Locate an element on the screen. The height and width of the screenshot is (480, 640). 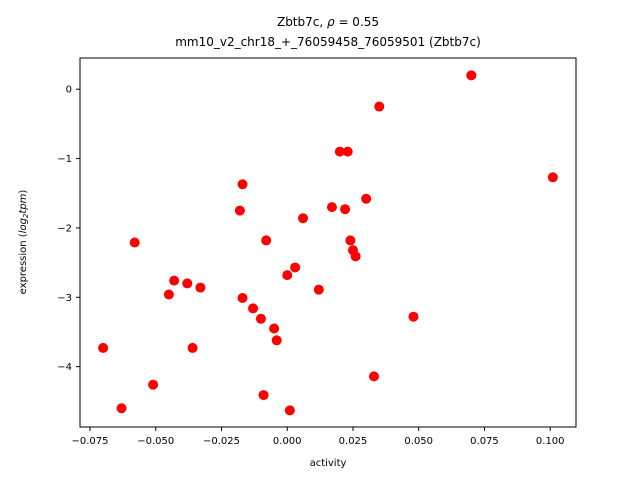
y-axis-label: expression (log2tpm) is located at coordinates (24, 242).